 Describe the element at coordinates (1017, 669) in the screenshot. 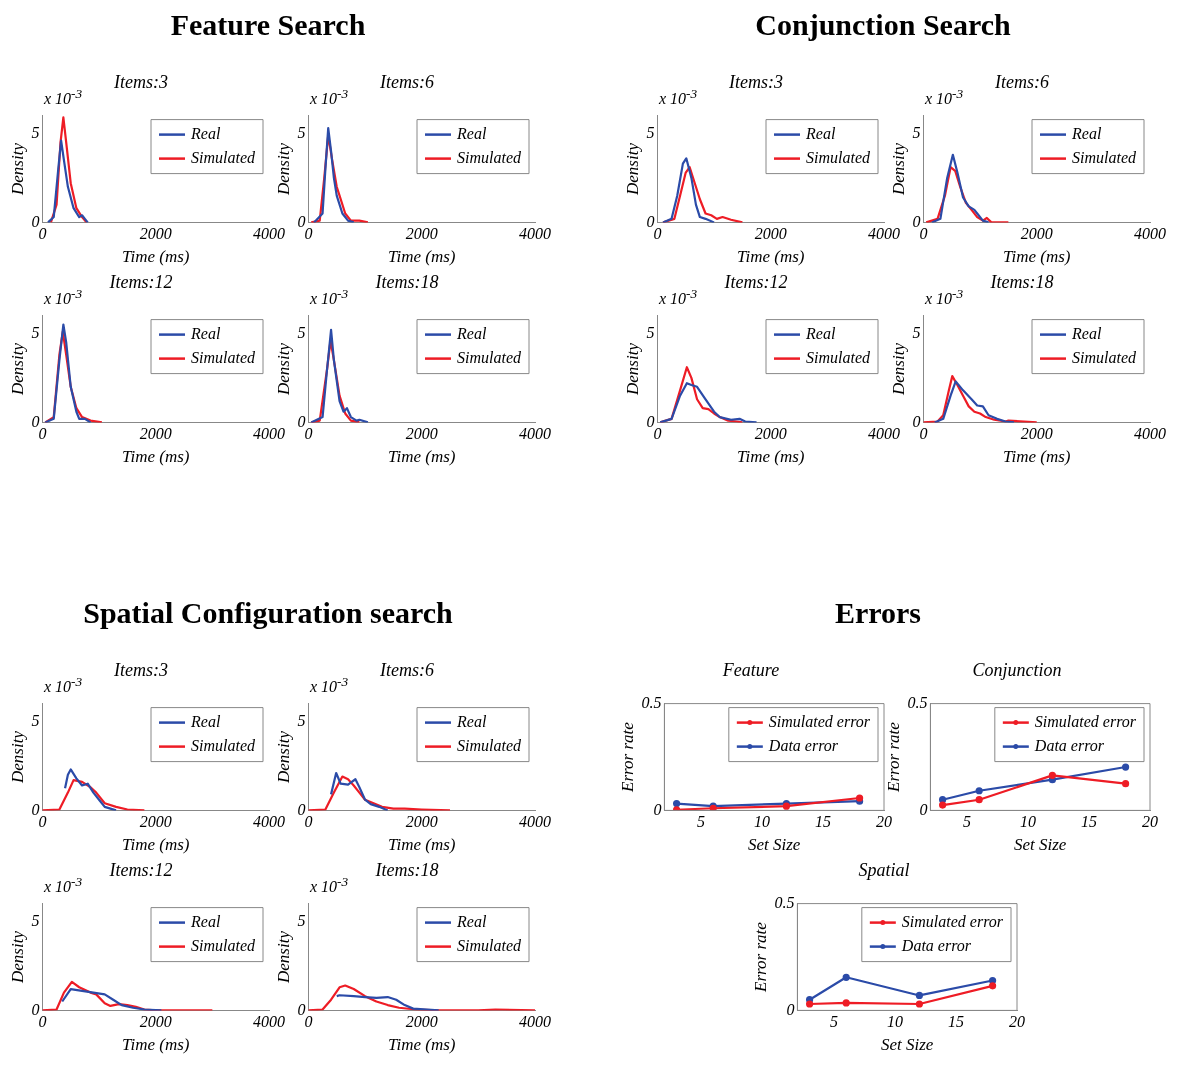

I see `chart-title: Conjunction` at that location.